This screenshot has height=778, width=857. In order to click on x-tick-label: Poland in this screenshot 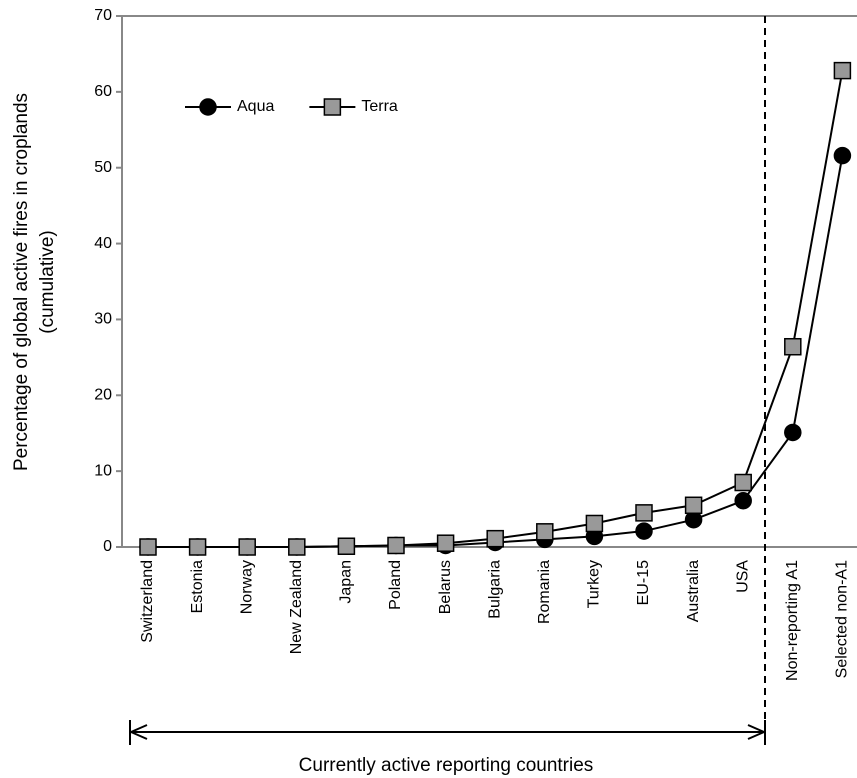, I will do `click(395, 585)`.